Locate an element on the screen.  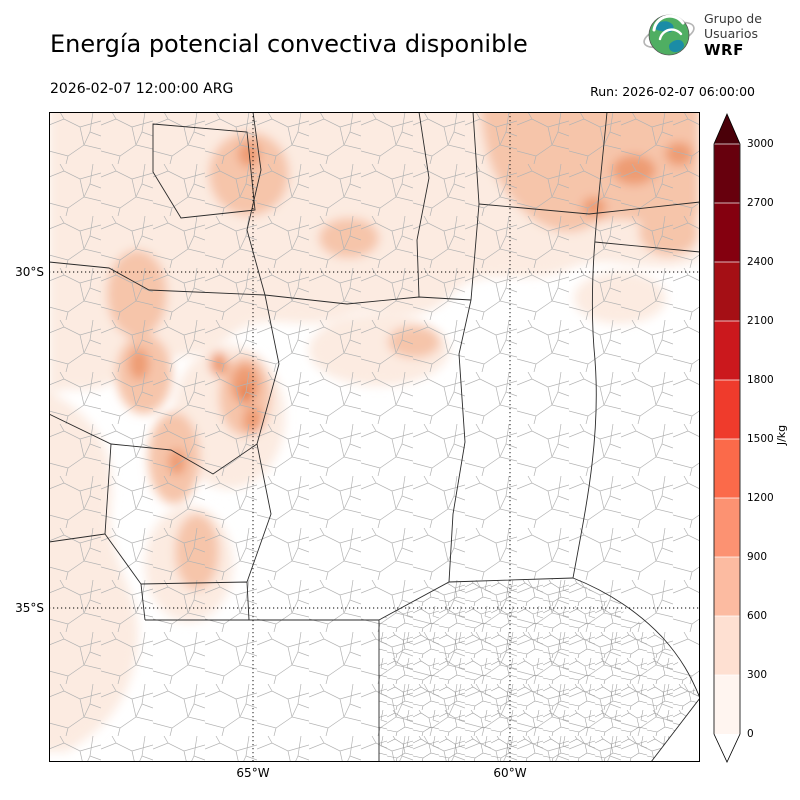
logo-text: Grupo de Usuarios WRF is located at coordinates (733, 35).